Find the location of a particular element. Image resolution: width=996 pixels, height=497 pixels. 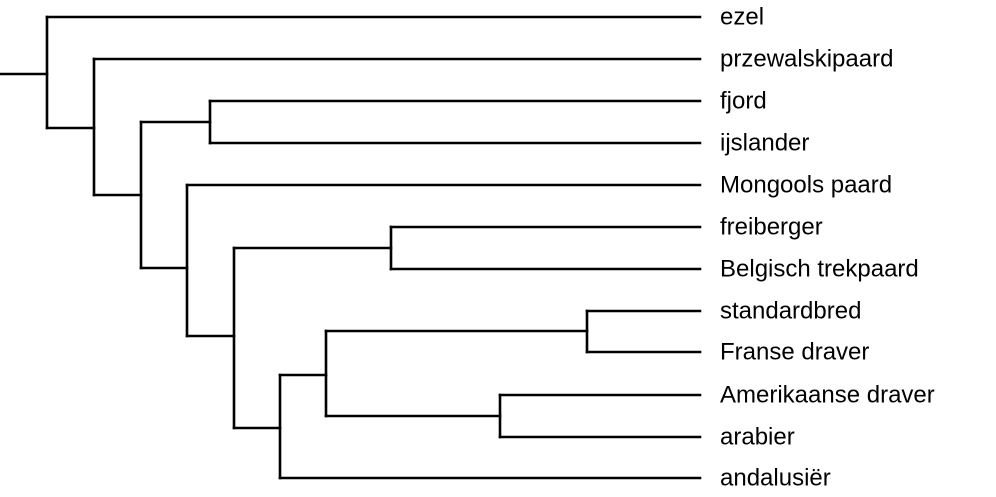

leaf-label-andalusier: andalusiër is located at coordinates (775, 478).